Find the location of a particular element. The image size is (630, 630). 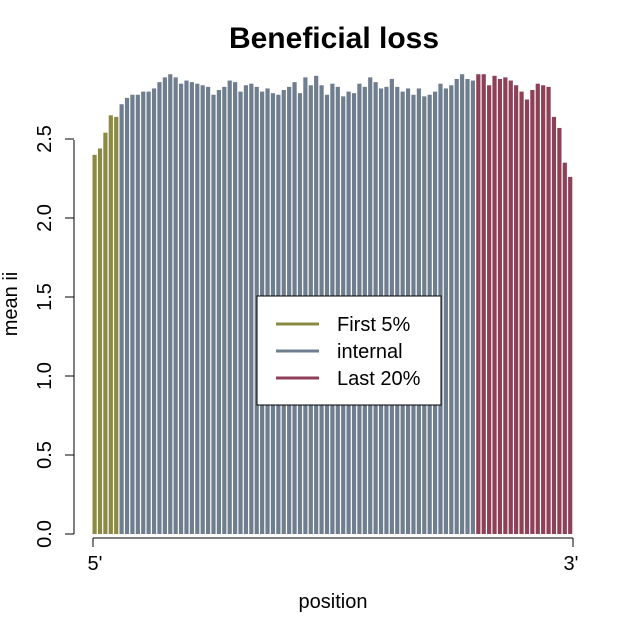

y-tick-label: 2.0 is located at coordinates (45, 218).